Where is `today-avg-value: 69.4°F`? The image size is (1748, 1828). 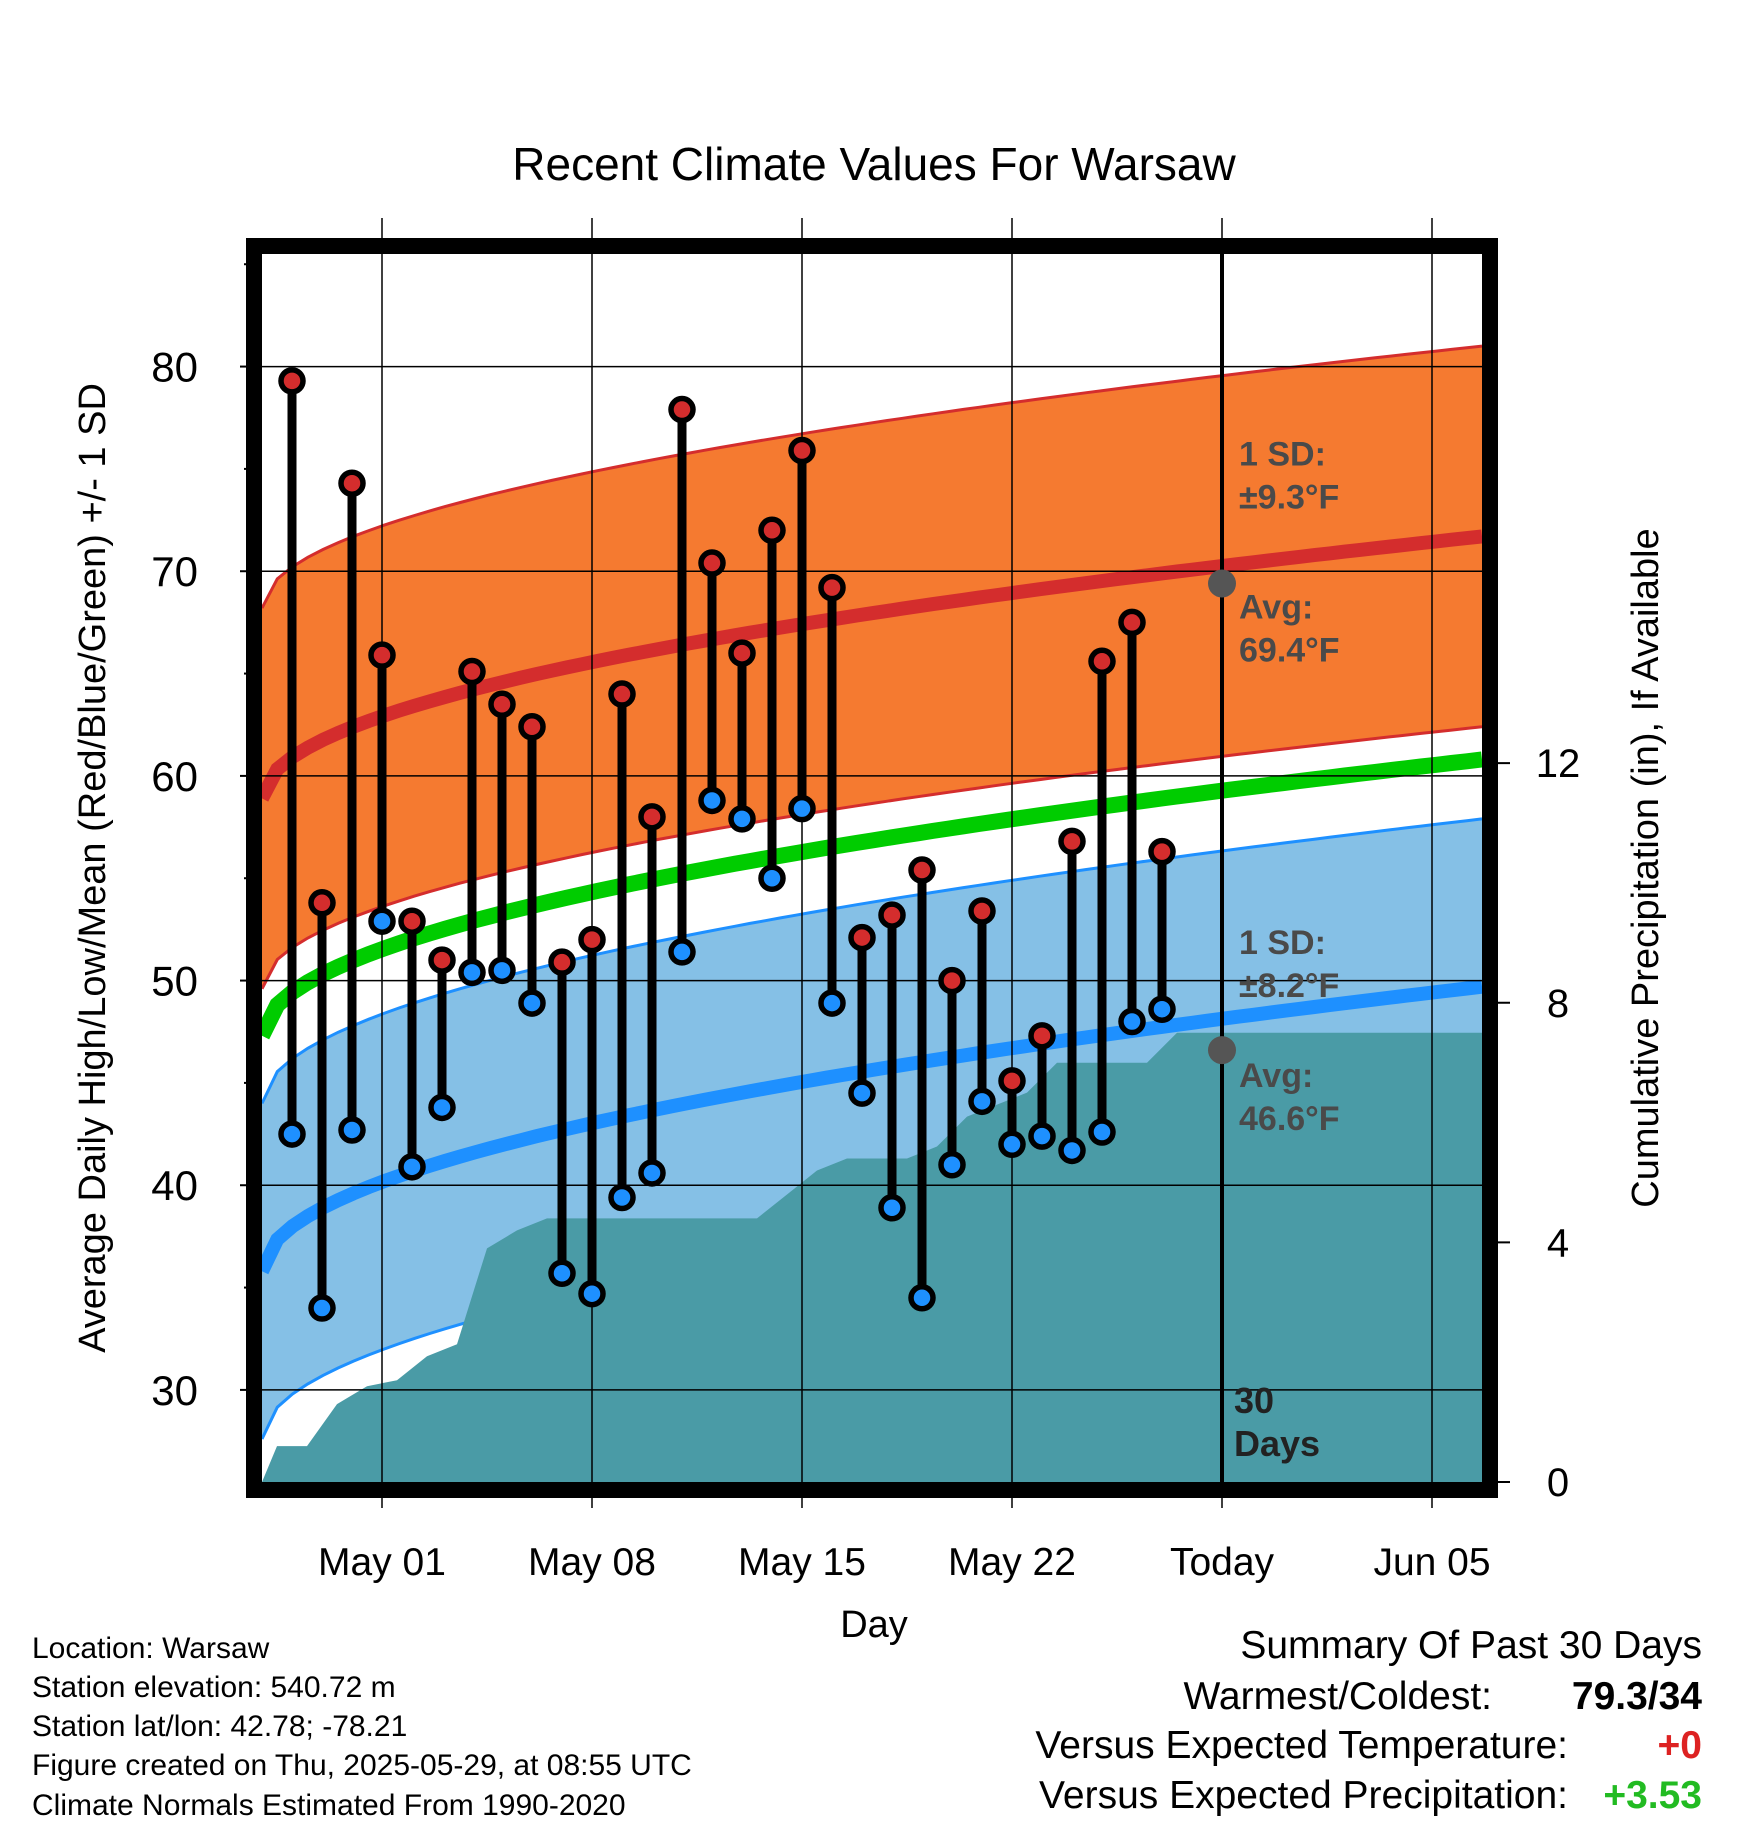 today-avg-value: 69.4°F is located at coordinates (1289, 651).